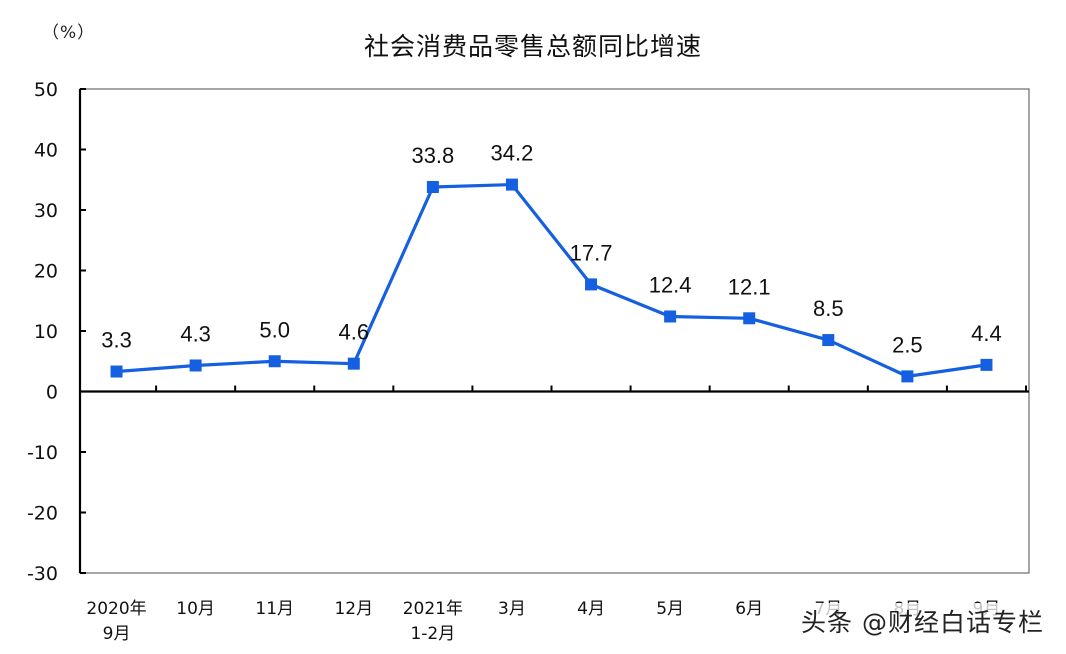 Image resolution: width=1066 pixels, height=654 pixels. Describe the element at coordinates (922, 621) in the screenshot. I see `watermark: 头条 @财经白话专栏` at that location.